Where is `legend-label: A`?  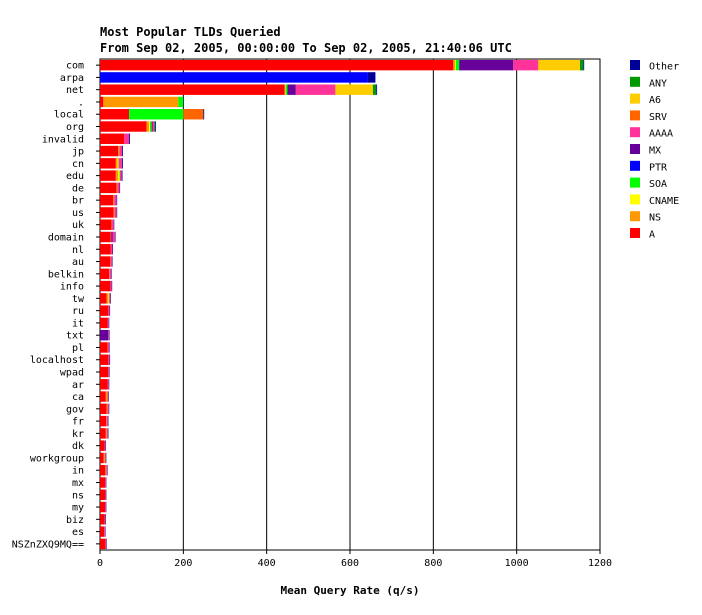 legend-label: A is located at coordinates (652, 235).